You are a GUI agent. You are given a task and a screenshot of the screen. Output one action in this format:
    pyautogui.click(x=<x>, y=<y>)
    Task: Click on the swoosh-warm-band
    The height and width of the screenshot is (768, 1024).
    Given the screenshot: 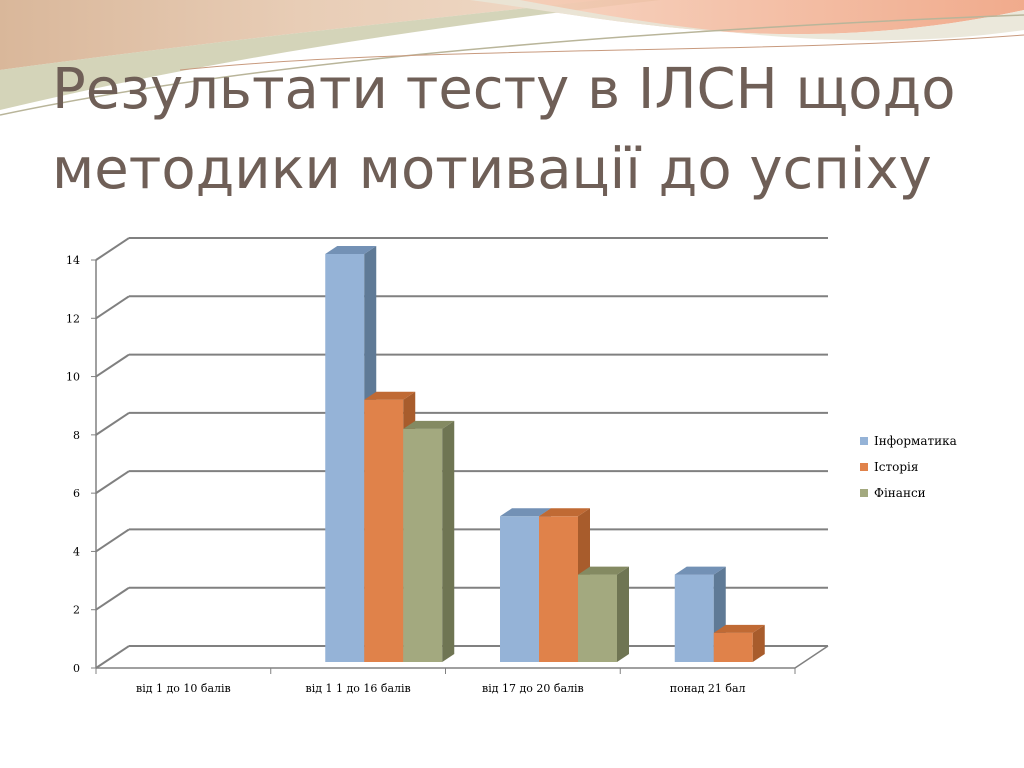 What is the action you would take?
    pyautogui.click(x=300, y=35)
    